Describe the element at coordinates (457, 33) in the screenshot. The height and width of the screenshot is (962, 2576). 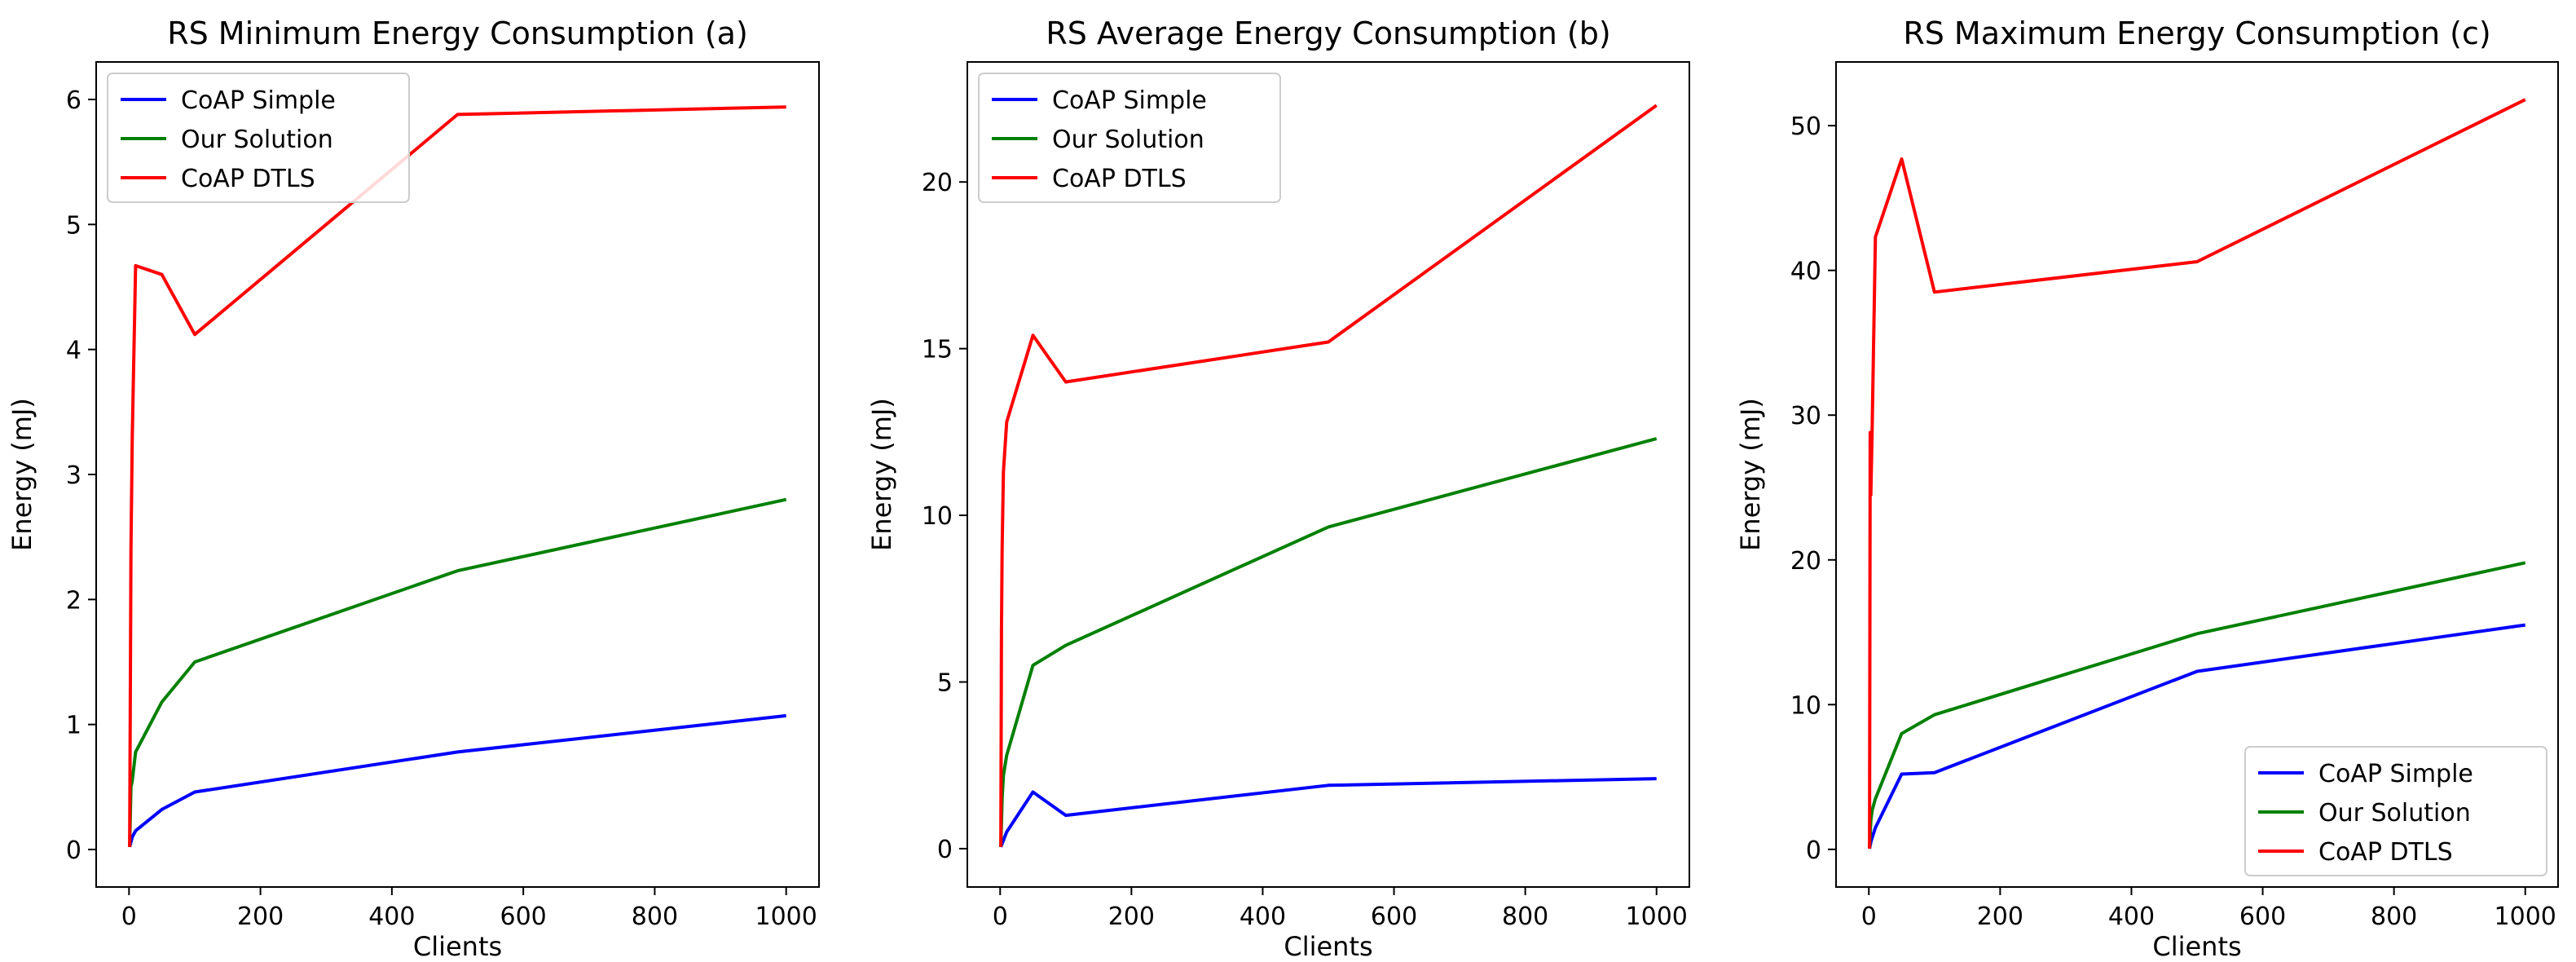
I see `chart-title: RS Minimum Energy Consumption (a)` at that location.